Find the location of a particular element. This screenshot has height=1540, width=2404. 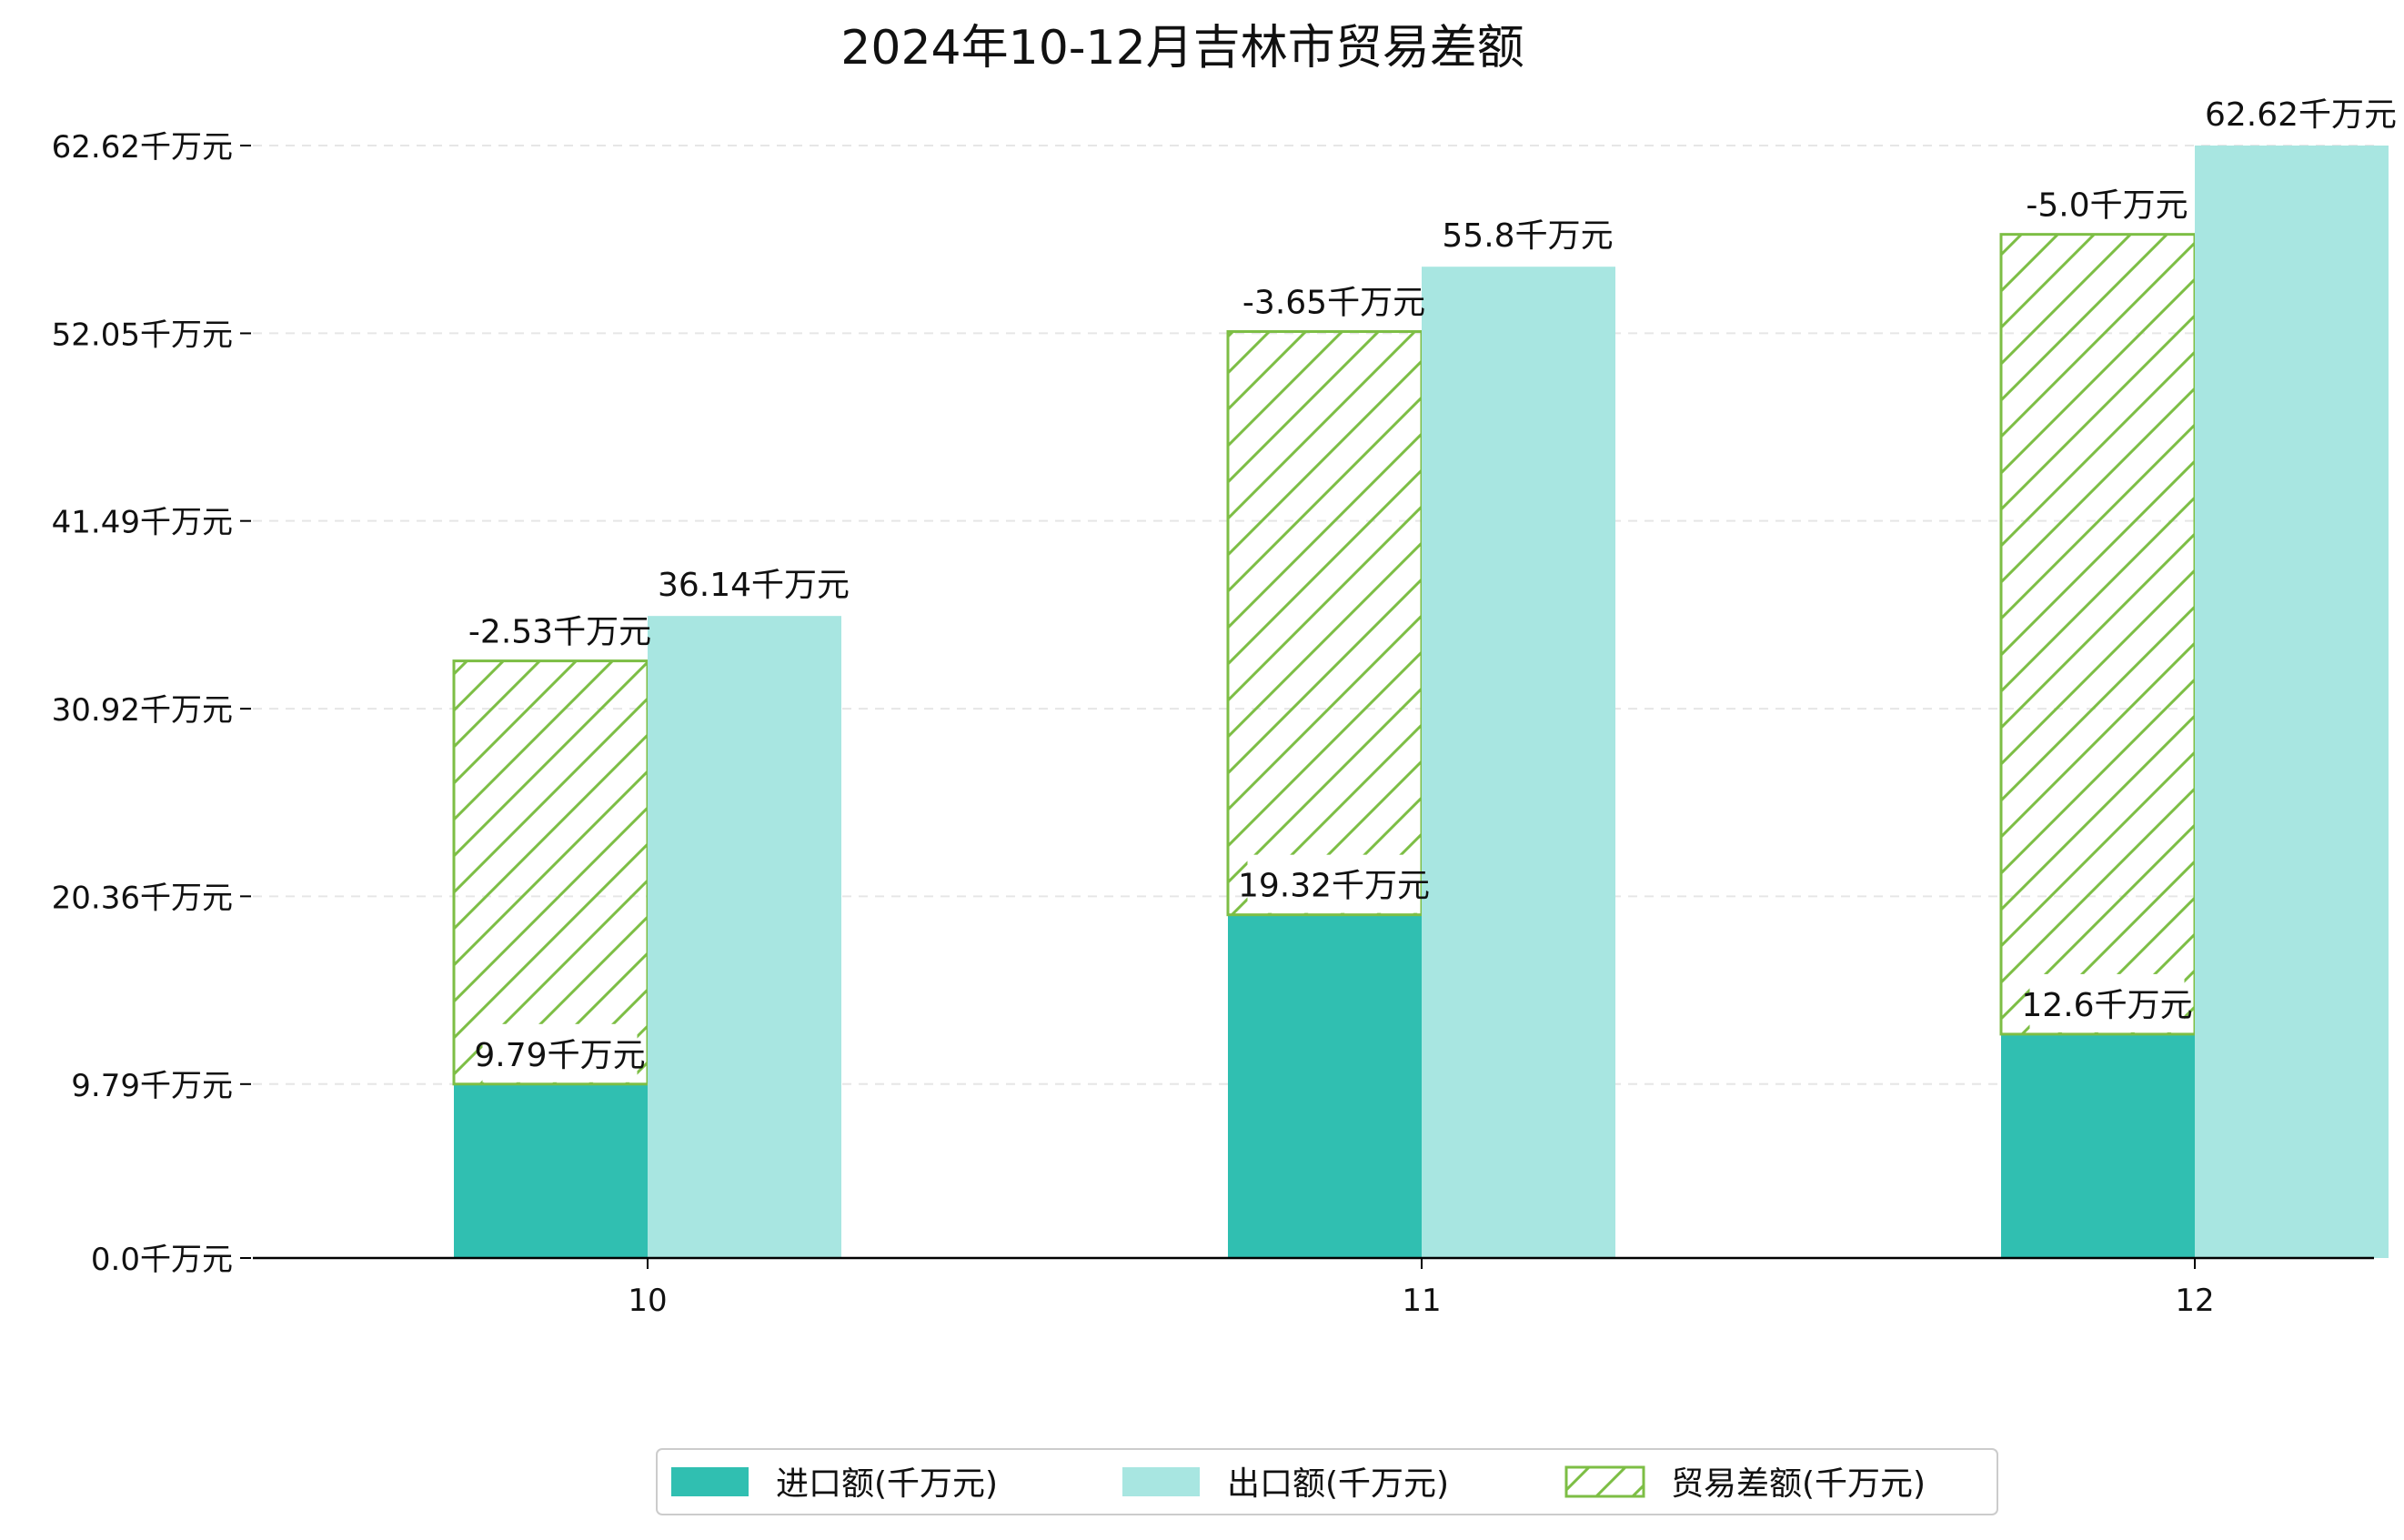

import-label-12-bg is located at coordinates (2107, 1002).